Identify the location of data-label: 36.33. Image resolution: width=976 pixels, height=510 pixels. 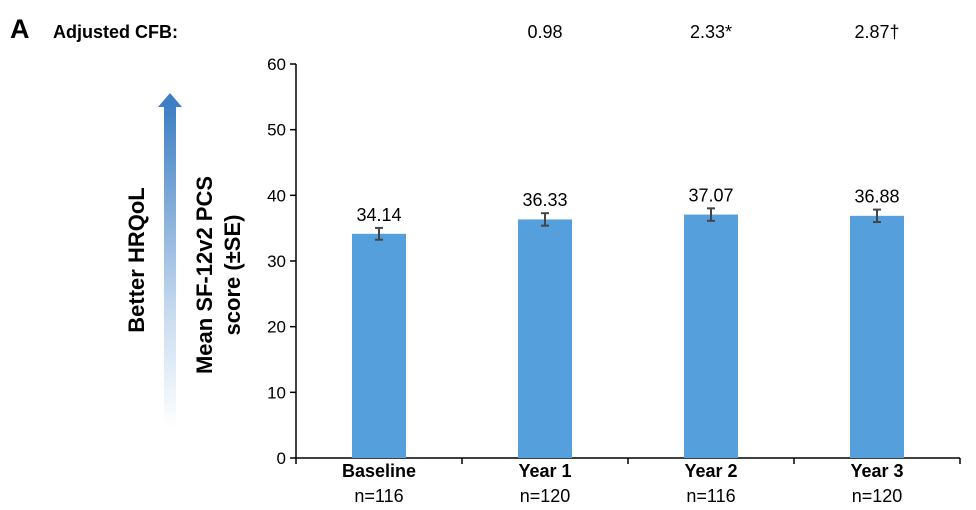
(544, 200).